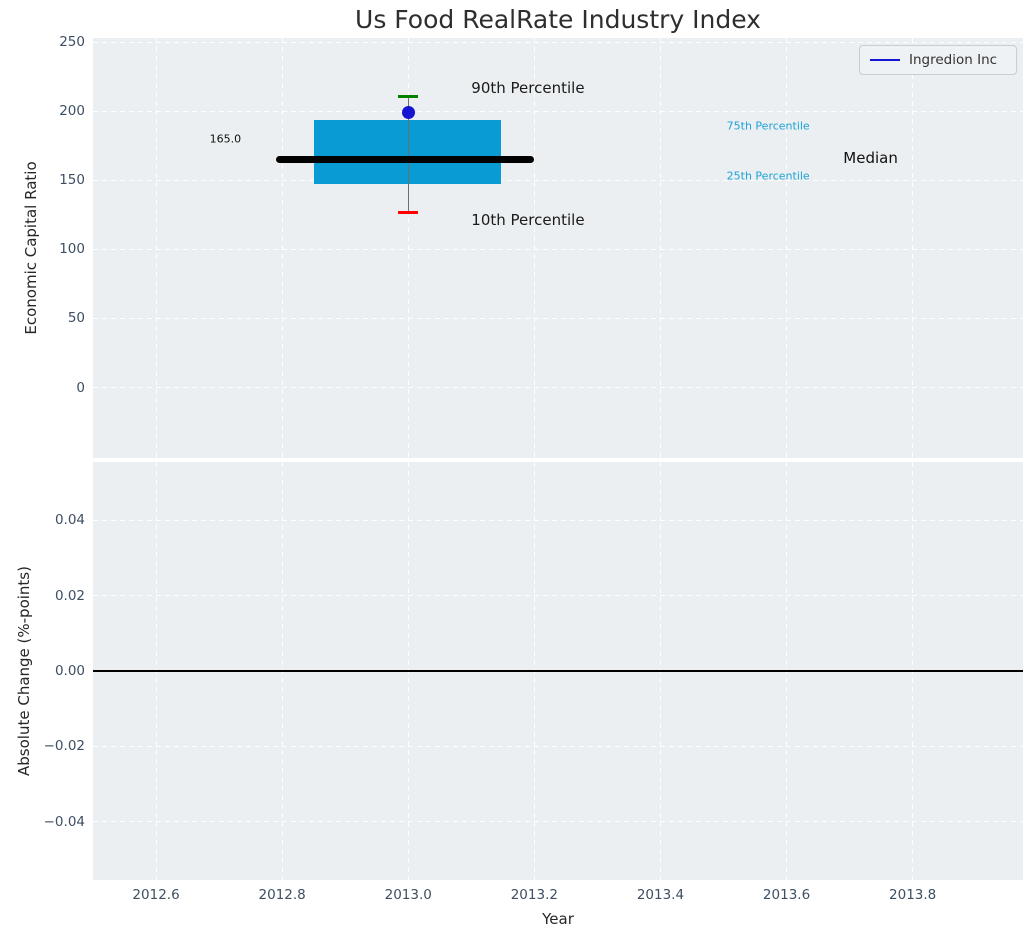 This screenshot has height=942, width=1034. I want to click on y-tick-label: 200, so click(72, 111).